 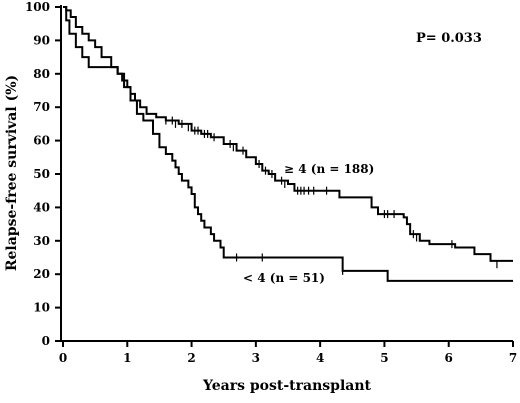 What do you see at coordinates (256, 358) in the screenshot?
I see `x-tick-label: 3` at bounding box center [256, 358].